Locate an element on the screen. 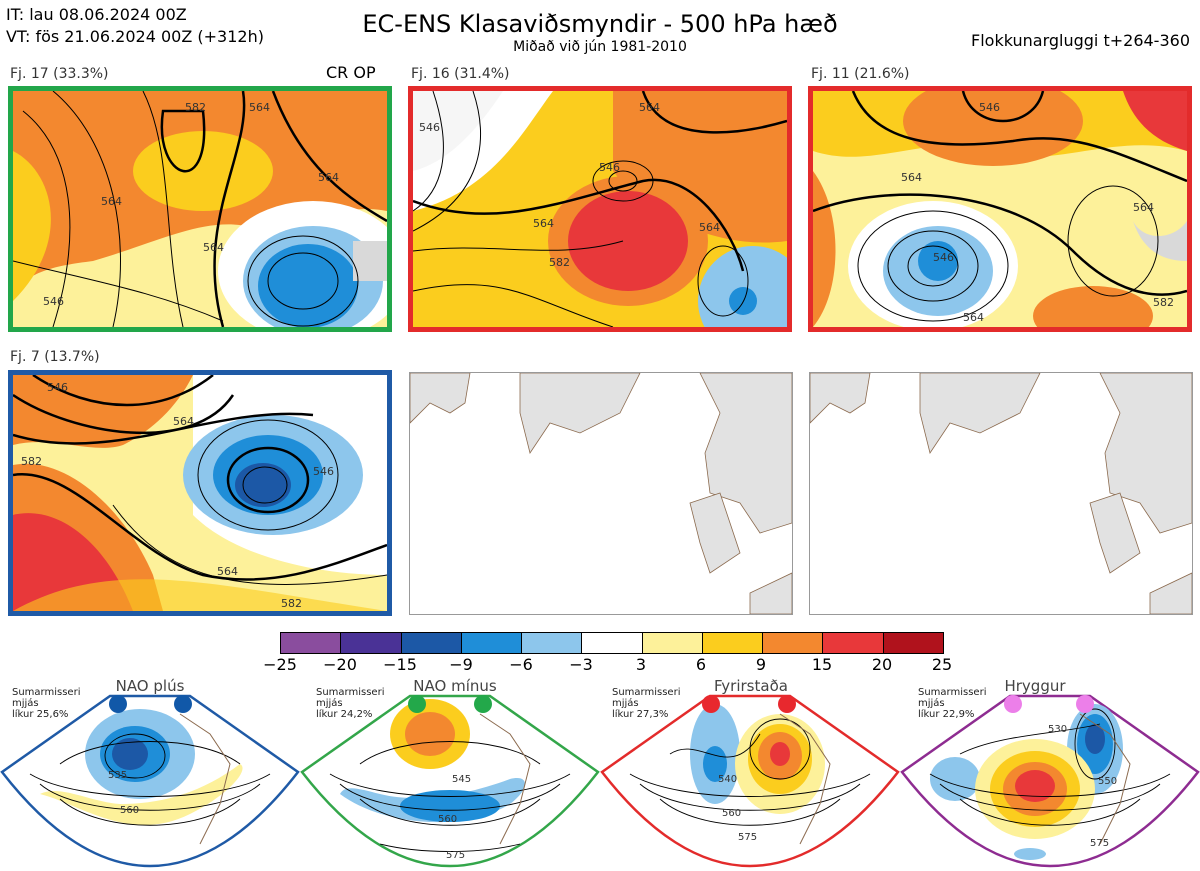 The width and height of the screenshot is (1200, 871). regime-map-2: 545 560 575 is located at coordinates (450, 781).